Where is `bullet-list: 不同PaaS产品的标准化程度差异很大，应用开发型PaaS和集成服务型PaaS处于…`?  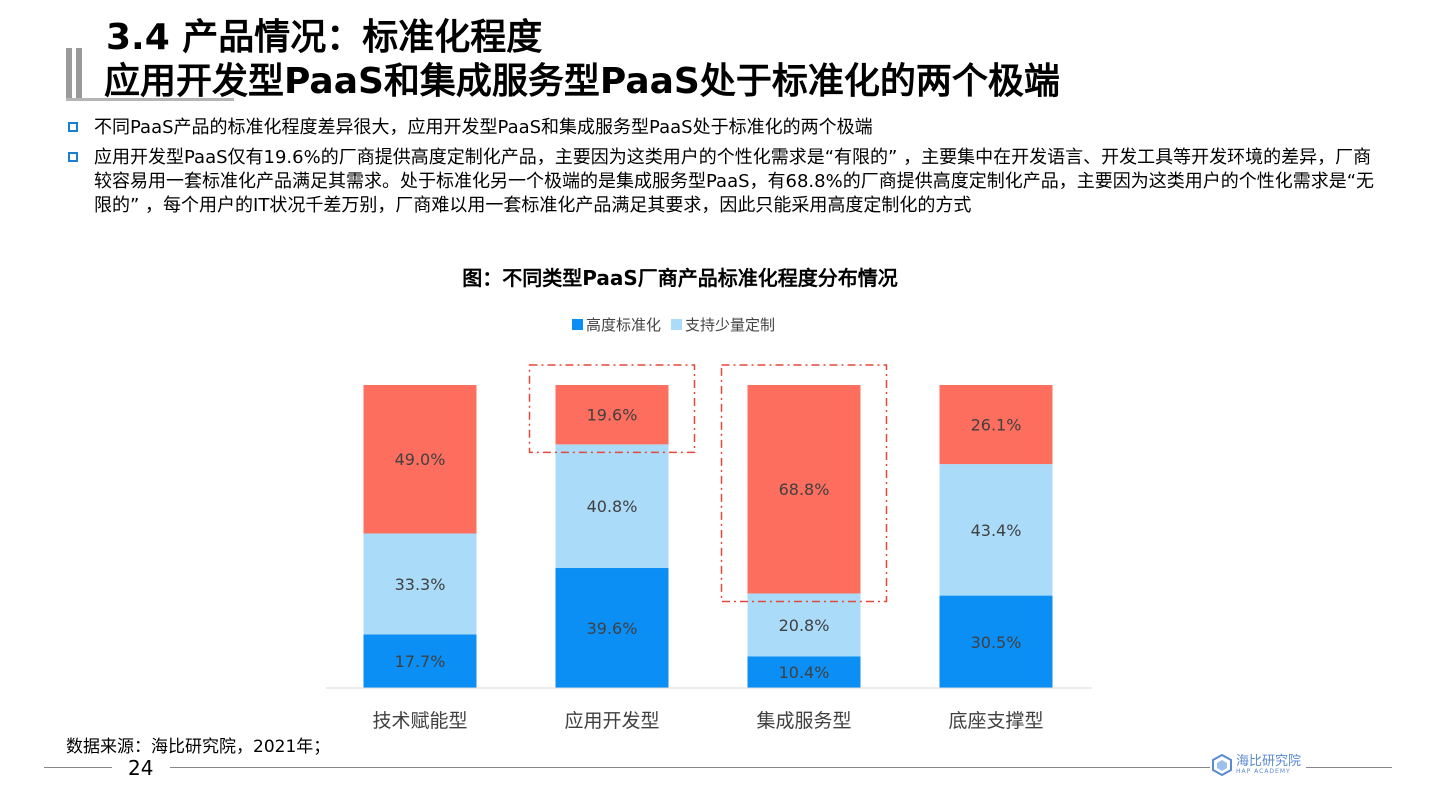
bullet-list: 不同PaaS产品的标准化程度差异很大，应用开发型PaaS和集成服务型PaaS处于… is located at coordinates (721, 170).